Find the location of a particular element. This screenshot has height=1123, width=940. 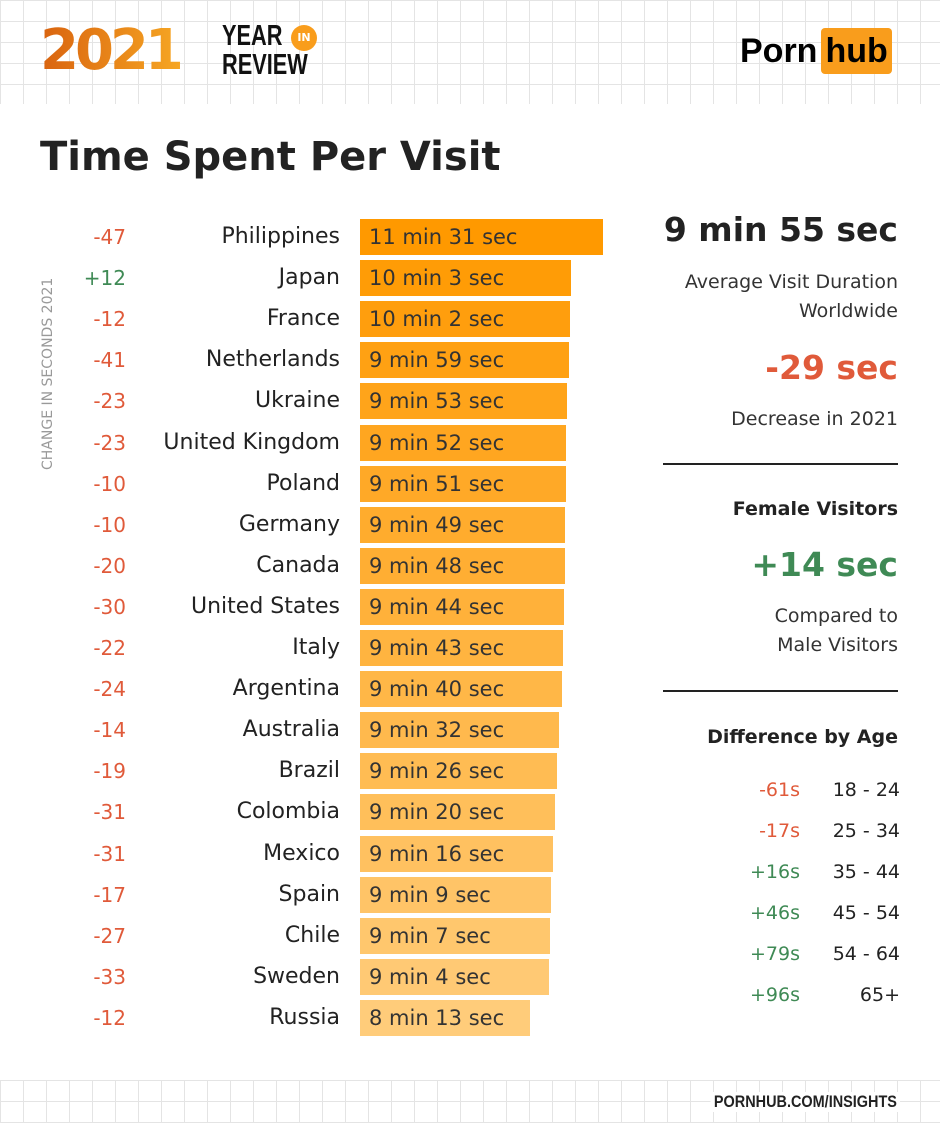

bar: 9 min 4 sec is located at coordinates (454, 976).